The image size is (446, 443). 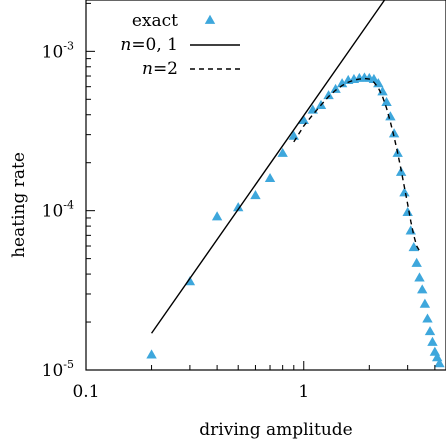 What do you see at coordinates (58, 210) in the screenshot?
I see `y-tick-label: 10⁻⁴` at bounding box center [58, 210].